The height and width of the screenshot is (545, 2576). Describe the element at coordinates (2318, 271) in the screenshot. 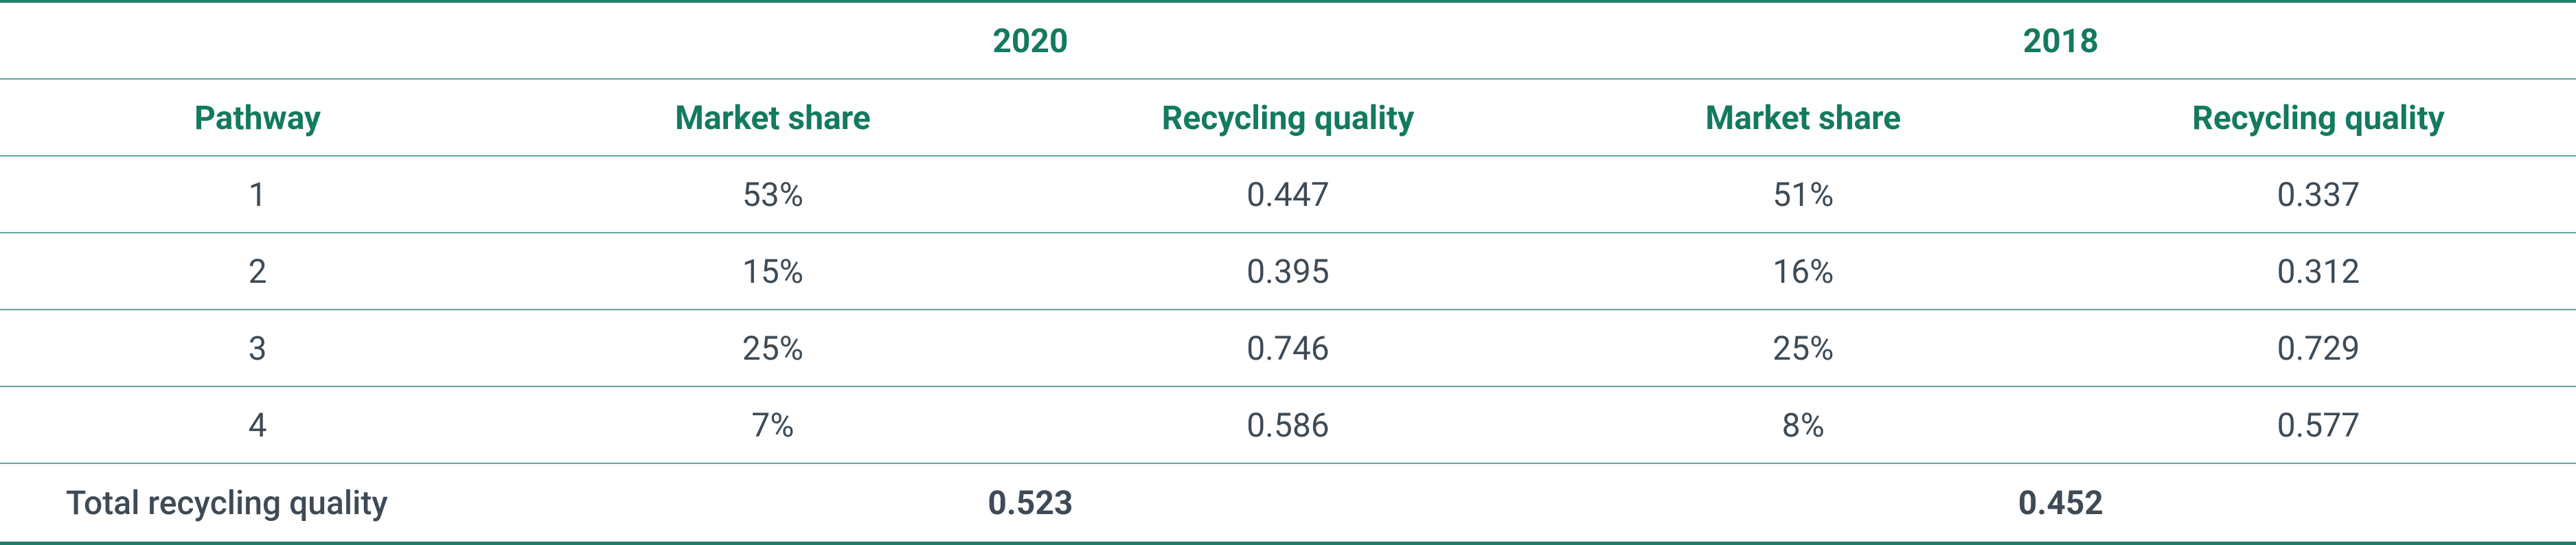

I see `table-cell: 0.312` at that location.